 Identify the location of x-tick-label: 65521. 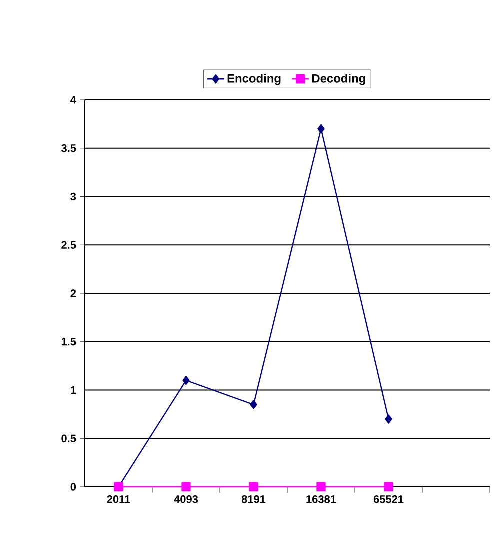
(389, 500).